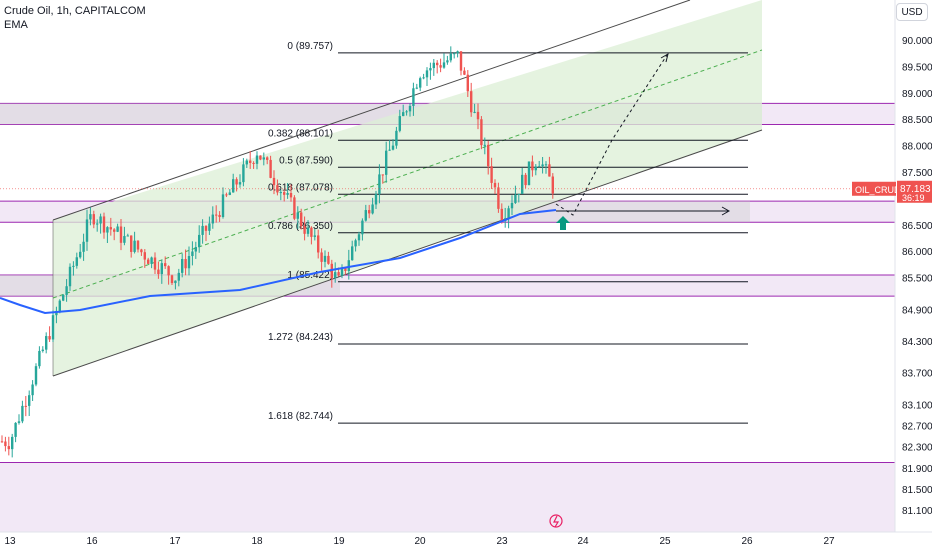 The image size is (932, 550). I want to click on price-tick-label: 87.500, so click(917, 173).